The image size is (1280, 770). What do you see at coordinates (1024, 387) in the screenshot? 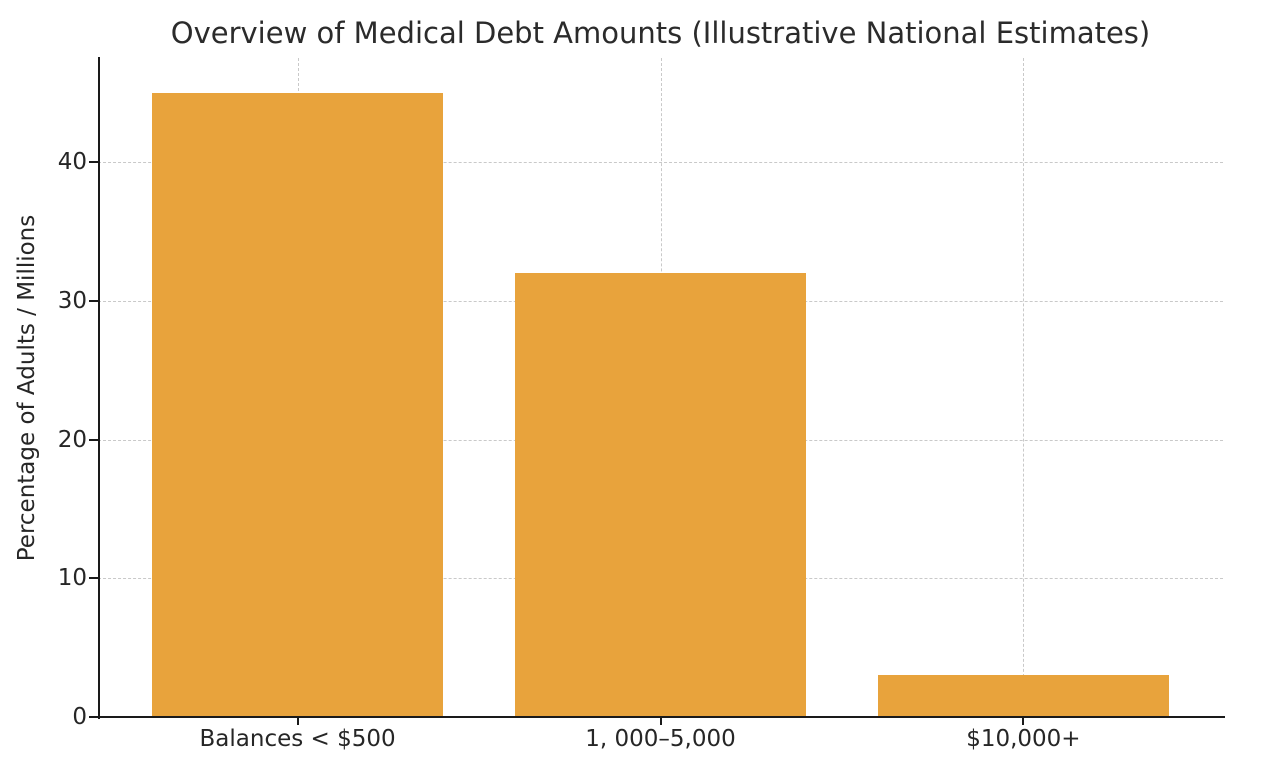
I see `gridline-vertical` at bounding box center [1024, 387].